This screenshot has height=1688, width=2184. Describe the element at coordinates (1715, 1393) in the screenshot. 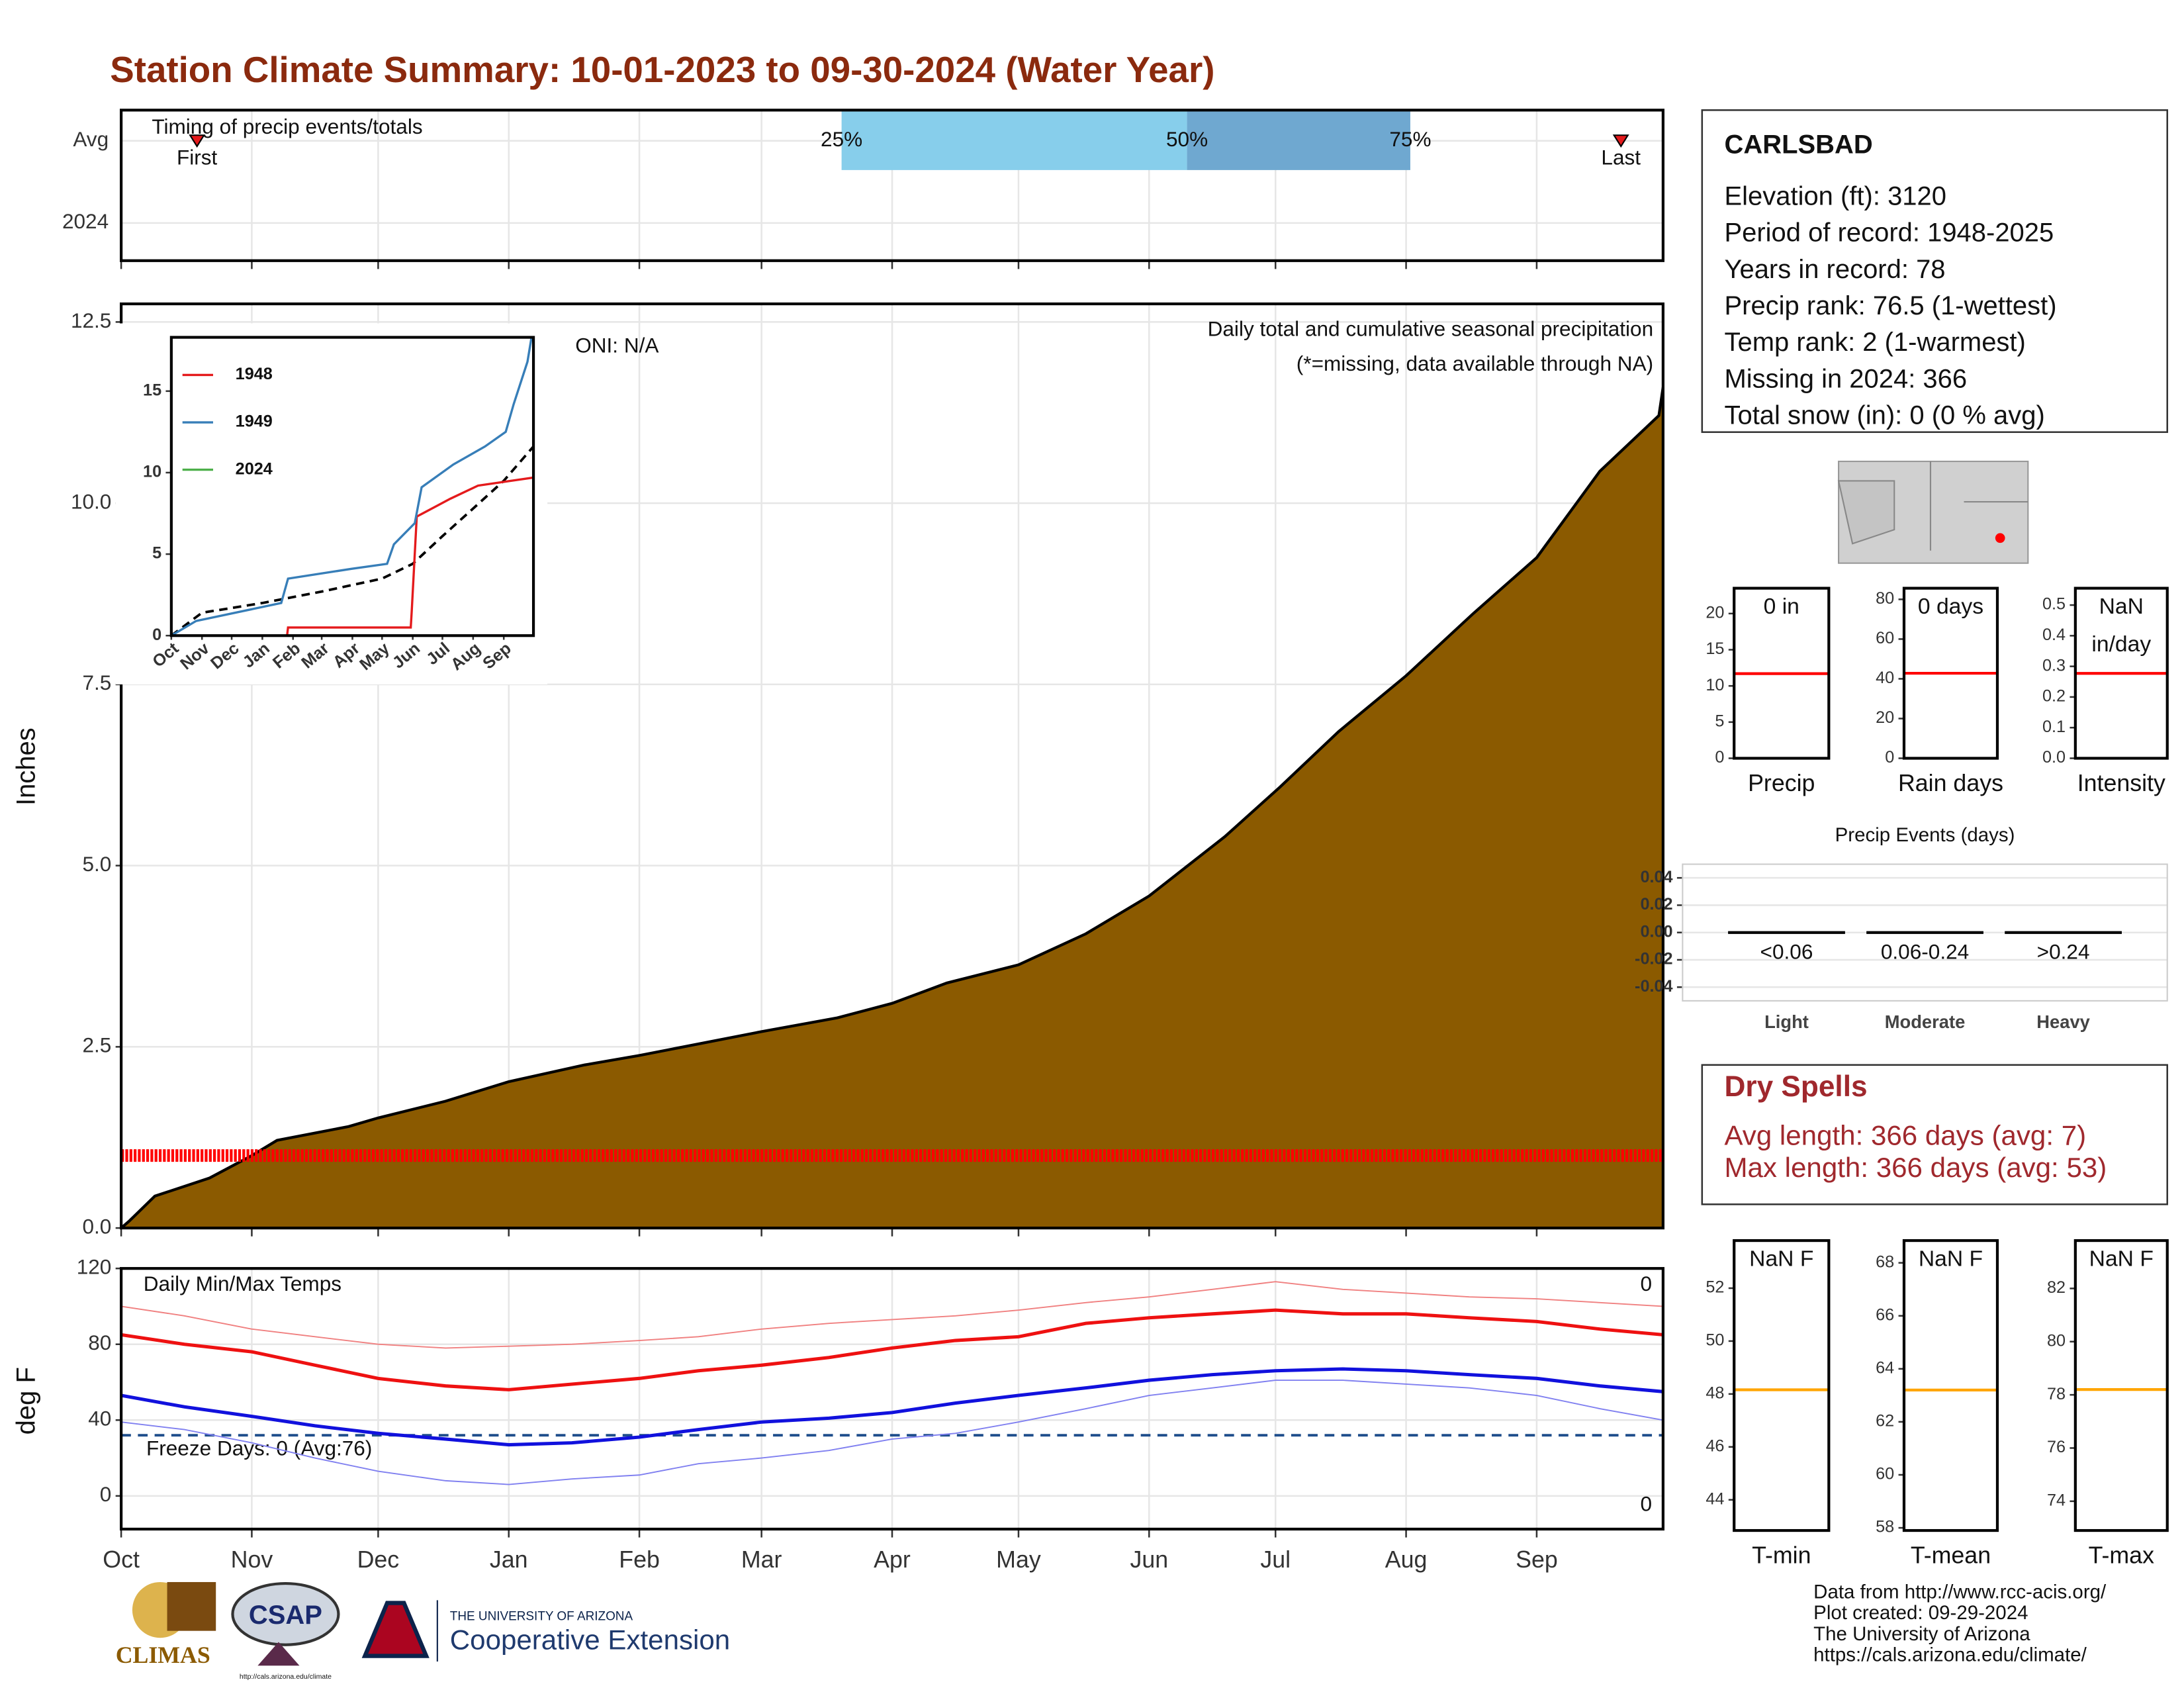

I see `y-tick-label: 48` at that location.